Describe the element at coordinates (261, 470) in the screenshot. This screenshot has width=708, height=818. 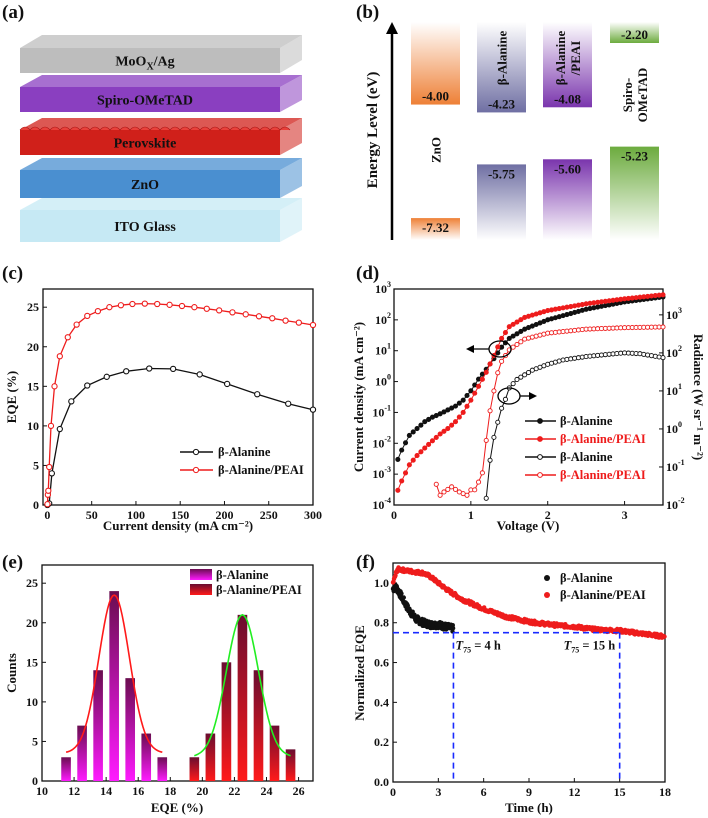
I see `legend-label: β-Alanine/PEAI` at that location.